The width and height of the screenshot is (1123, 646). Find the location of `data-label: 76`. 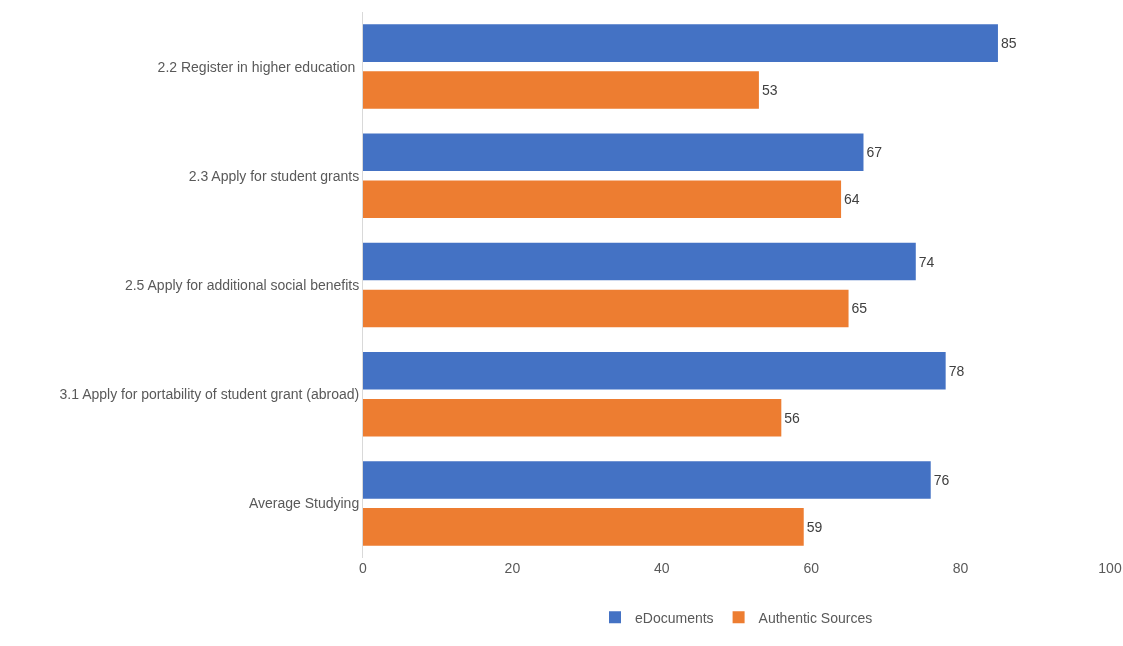

data-label: 76 is located at coordinates (941, 479).